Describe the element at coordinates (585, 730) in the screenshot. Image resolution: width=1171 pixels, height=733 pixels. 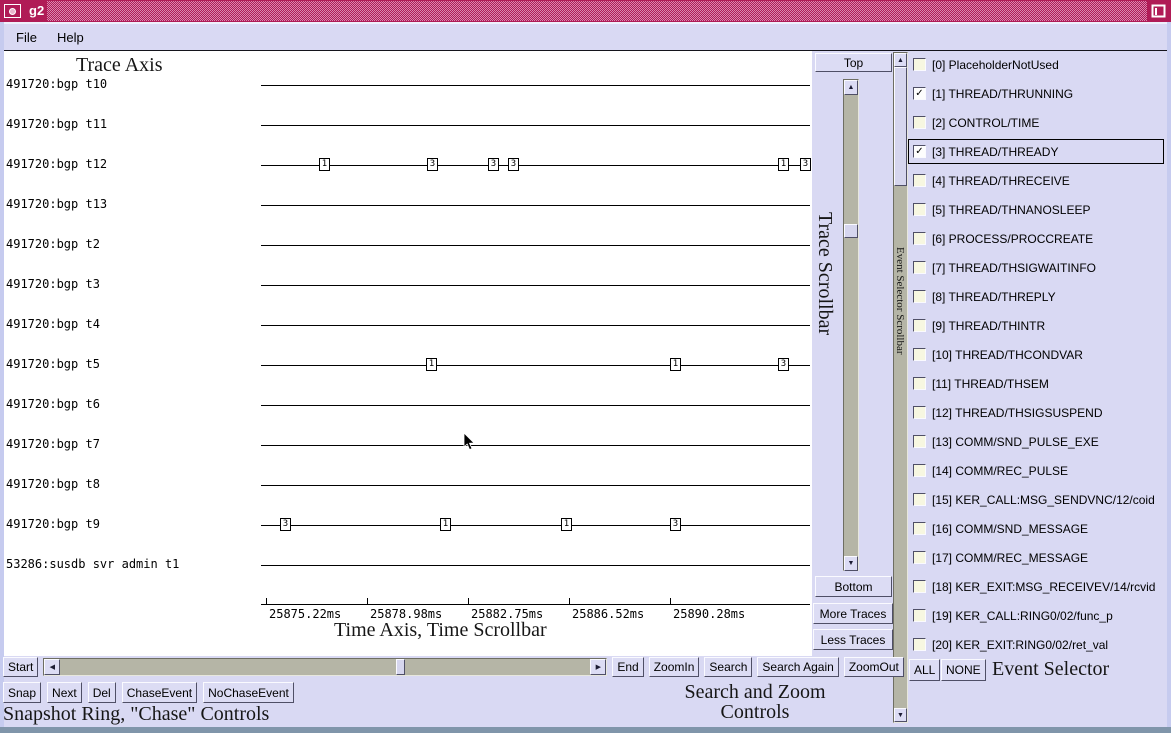
I see `window-frame-bottom` at that location.